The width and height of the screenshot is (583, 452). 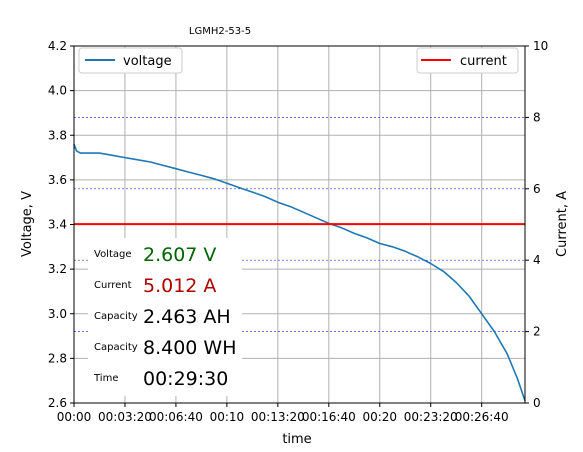 I want to click on left-tick-label: 3.4, so click(x=57, y=225).